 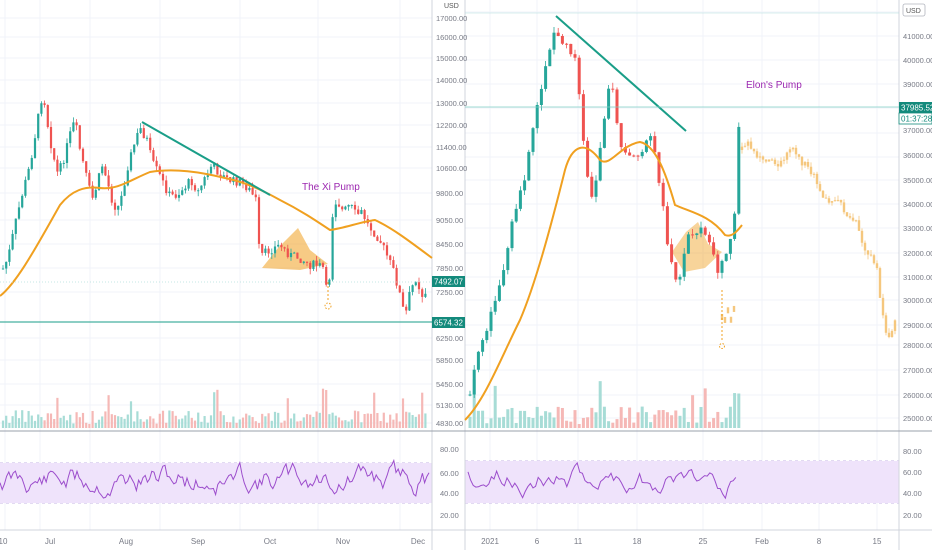 What do you see at coordinates (451, 37) in the screenshot?
I see `left-price-tick: 16000.00` at bounding box center [451, 37].